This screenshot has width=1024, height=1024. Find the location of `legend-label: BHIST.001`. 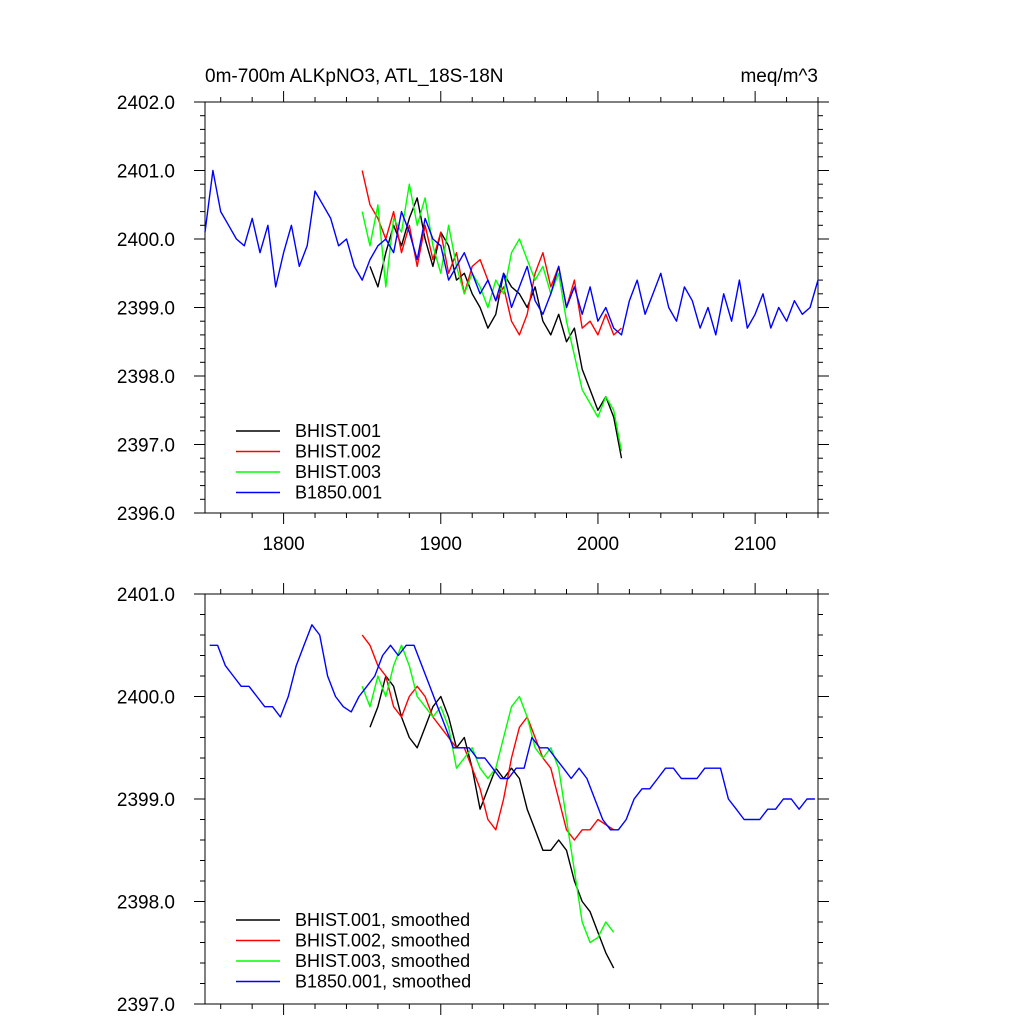

legend-label: BHIST.001 is located at coordinates (338, 431).